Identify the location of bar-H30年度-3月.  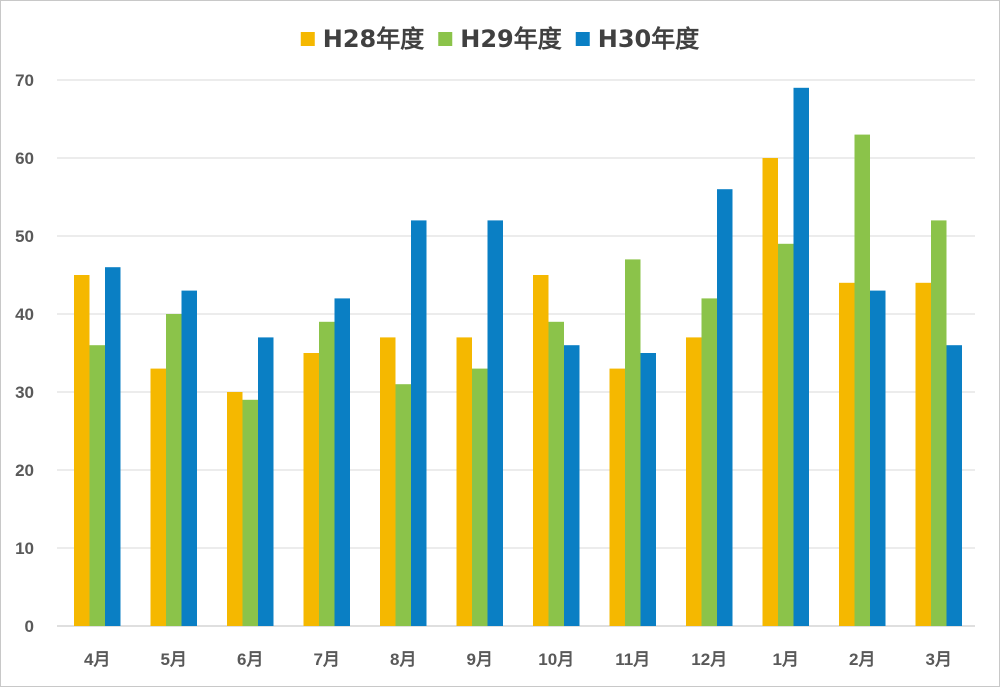
(954, 485).